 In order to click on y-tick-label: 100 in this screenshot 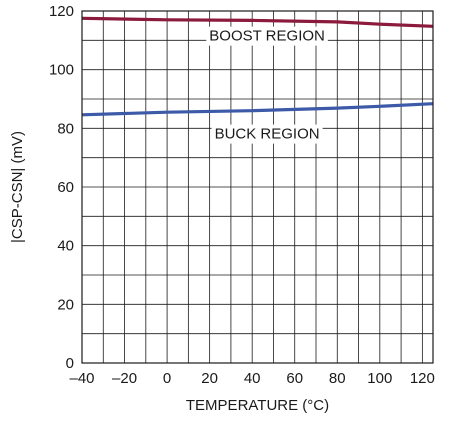, I will do `click(61, 70)`.